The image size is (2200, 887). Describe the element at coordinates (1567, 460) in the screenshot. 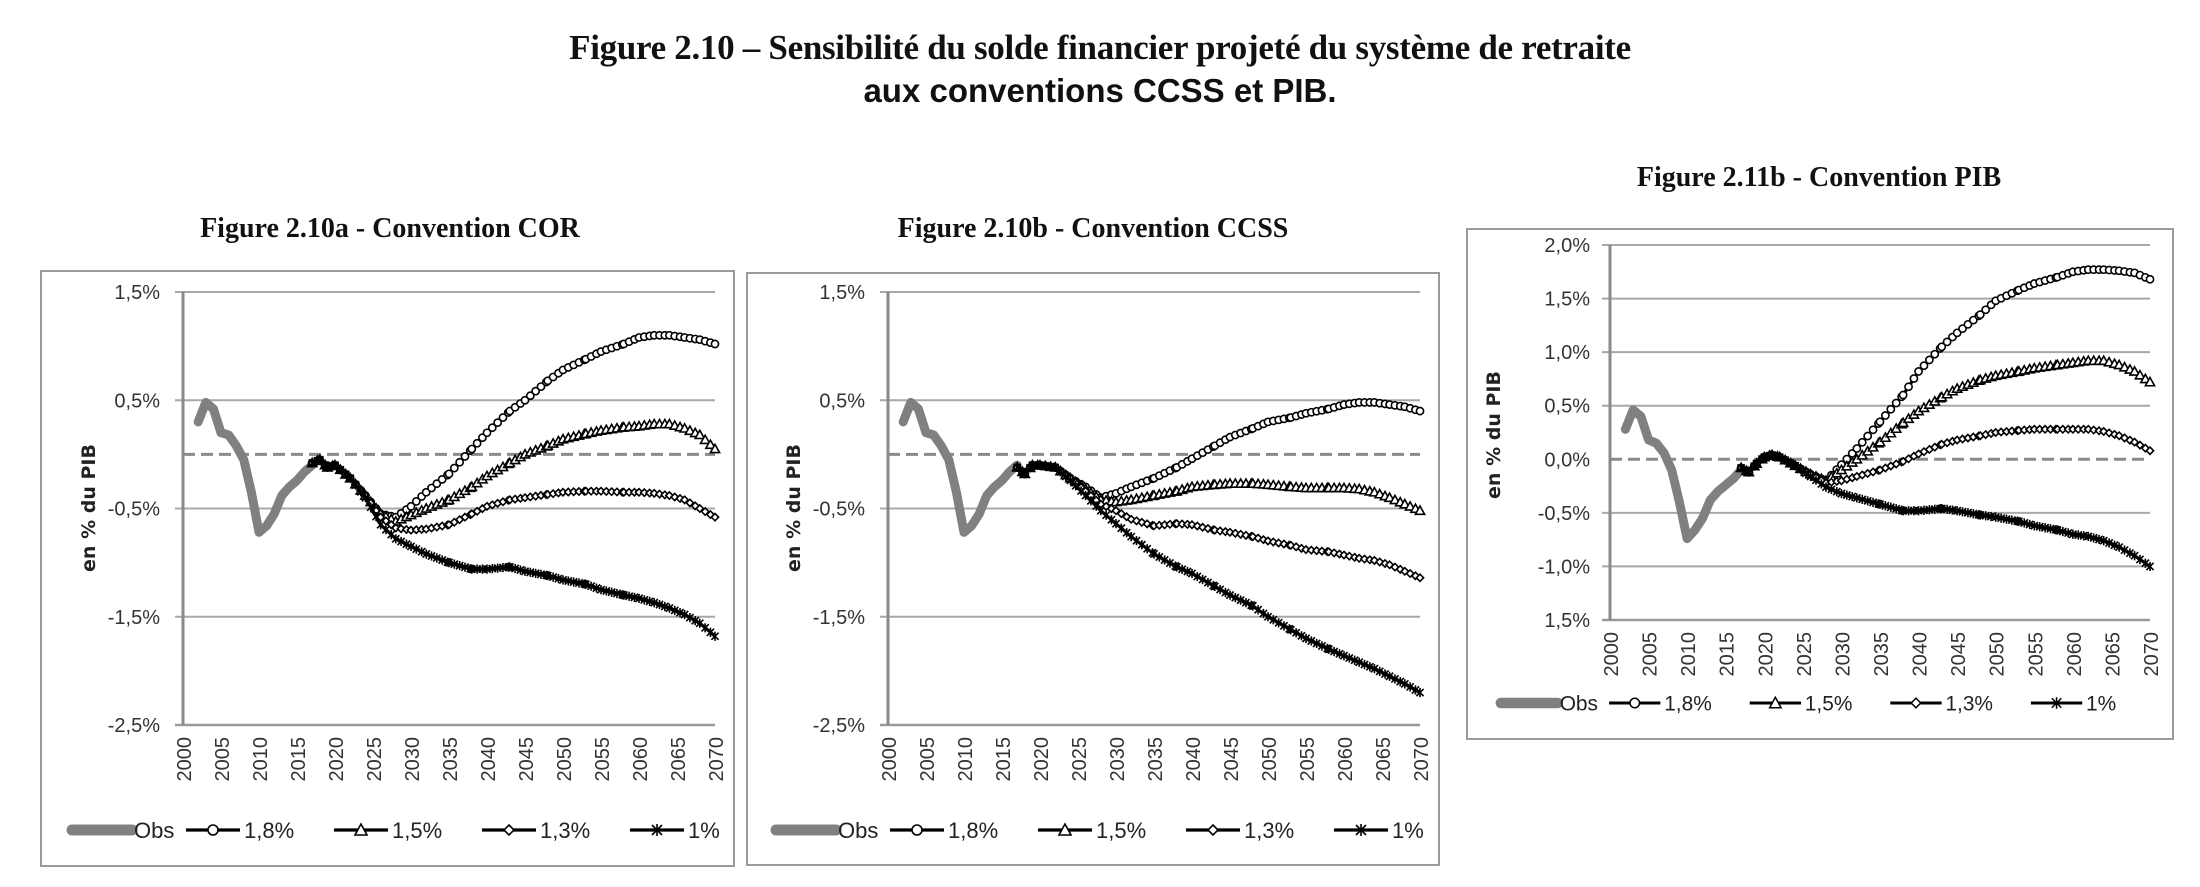

I see `y-tick-label: 0,0%` at that location.